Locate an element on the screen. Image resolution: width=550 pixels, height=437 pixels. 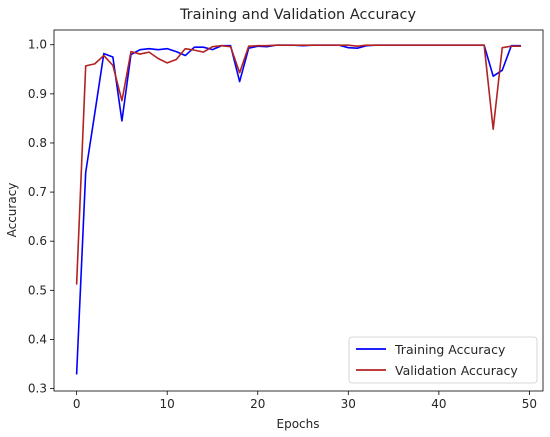
x-tick-label: 0 is located at coordinates (77, 404).